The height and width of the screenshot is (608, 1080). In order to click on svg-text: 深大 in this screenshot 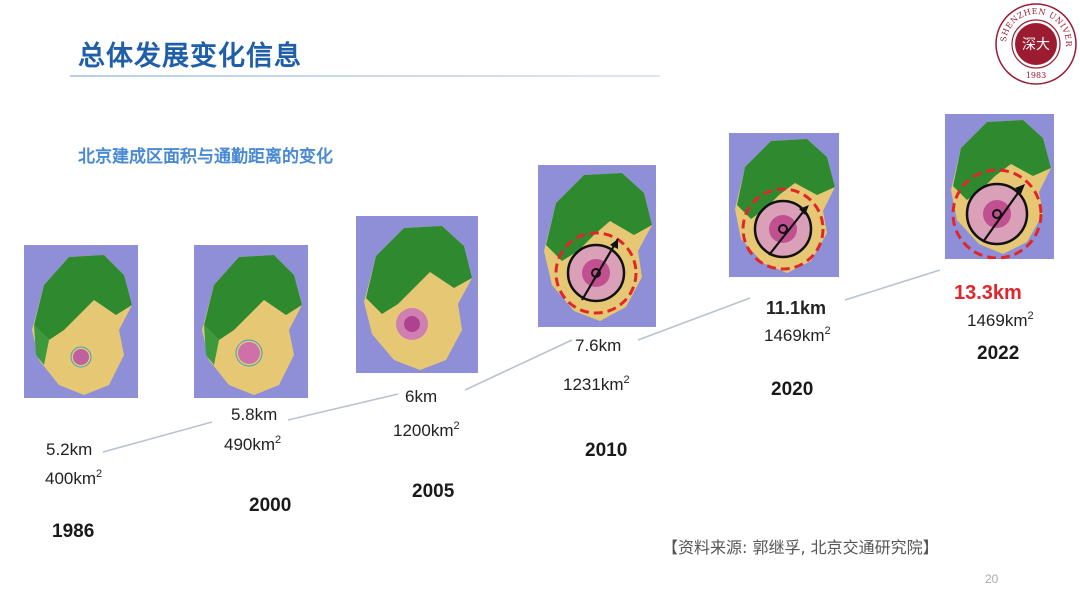, I will do `click(1036, 45)`.